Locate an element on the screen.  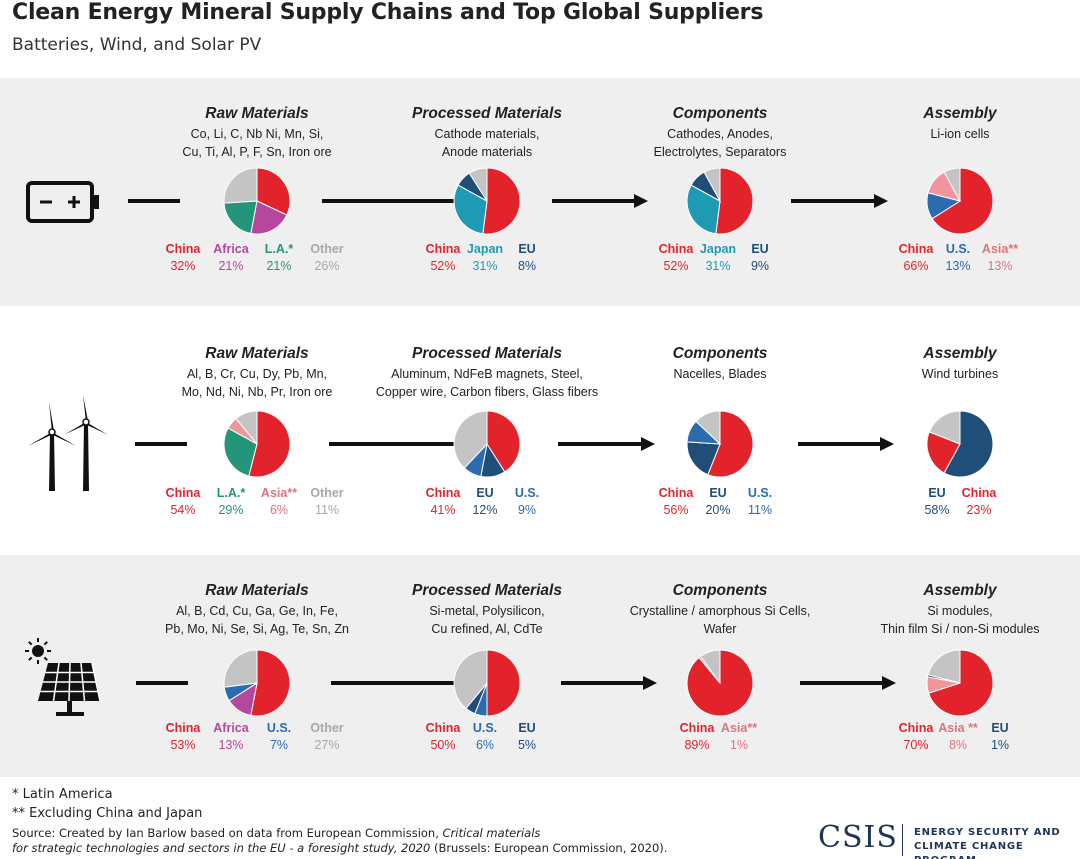
solar-panel-icon is located at coordinates (63, 677).